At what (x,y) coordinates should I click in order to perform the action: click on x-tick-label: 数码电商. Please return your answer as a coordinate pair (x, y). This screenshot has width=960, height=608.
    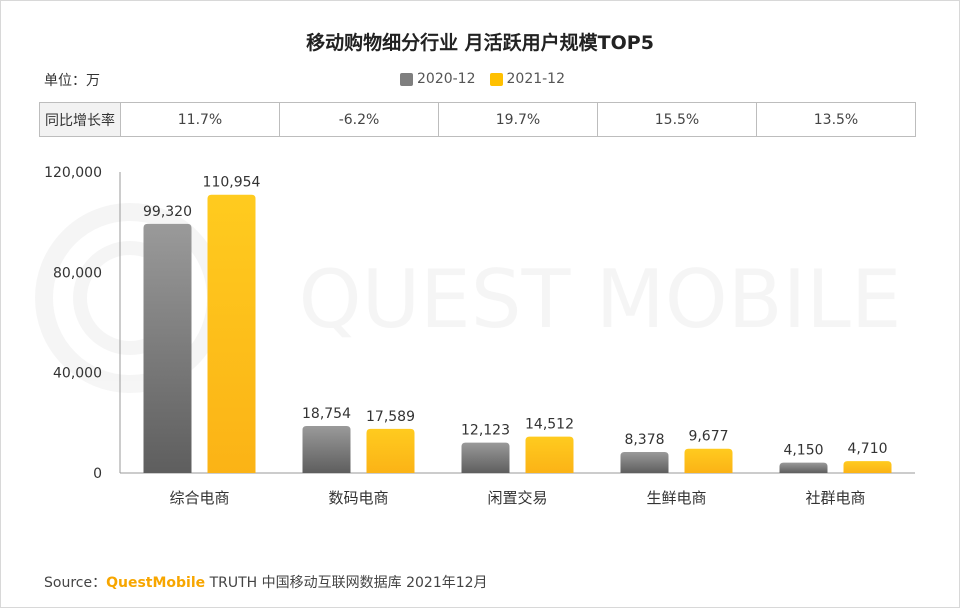
    Looking at the image, I should click on (358, 498).